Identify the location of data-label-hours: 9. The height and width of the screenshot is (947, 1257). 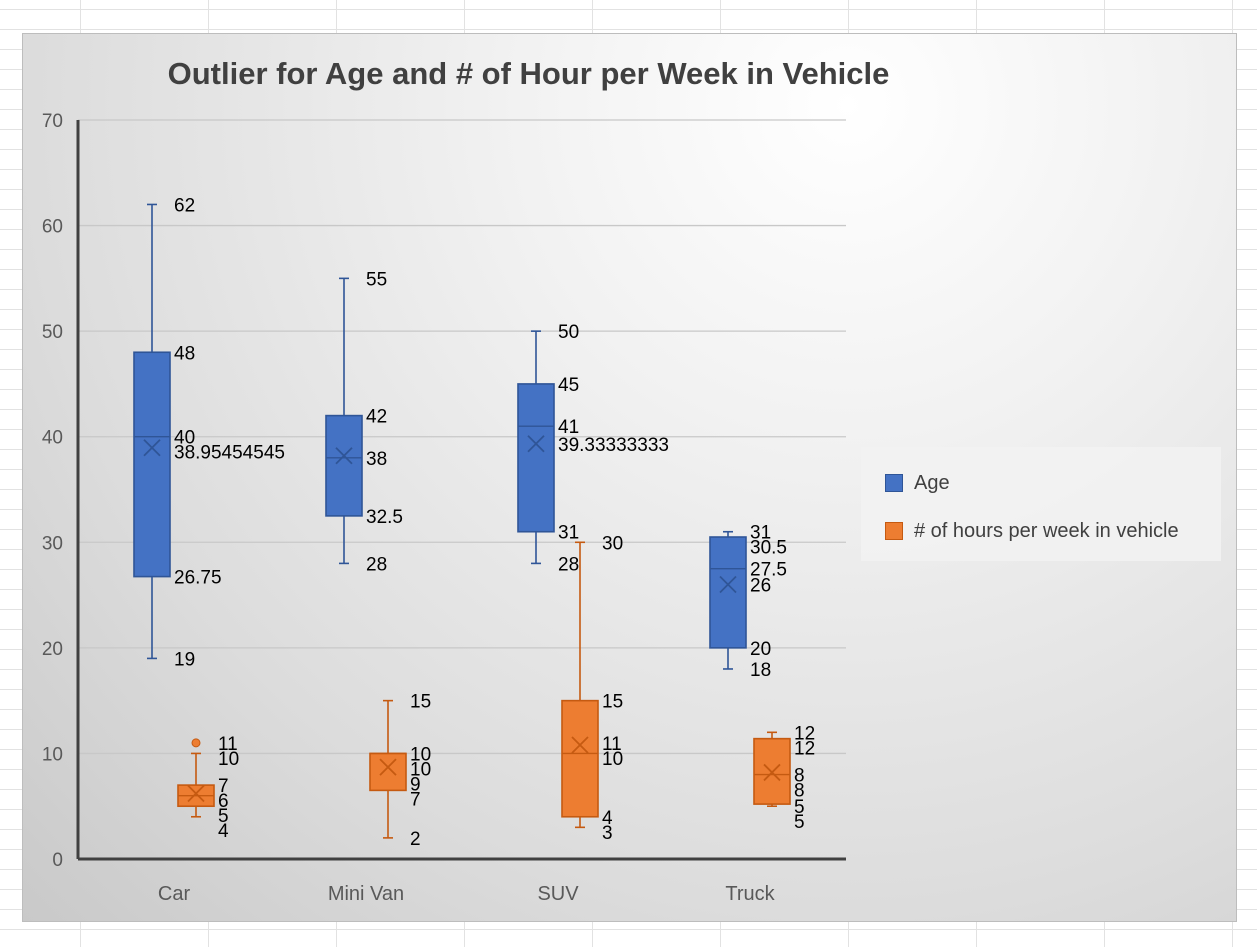
(415, 784).